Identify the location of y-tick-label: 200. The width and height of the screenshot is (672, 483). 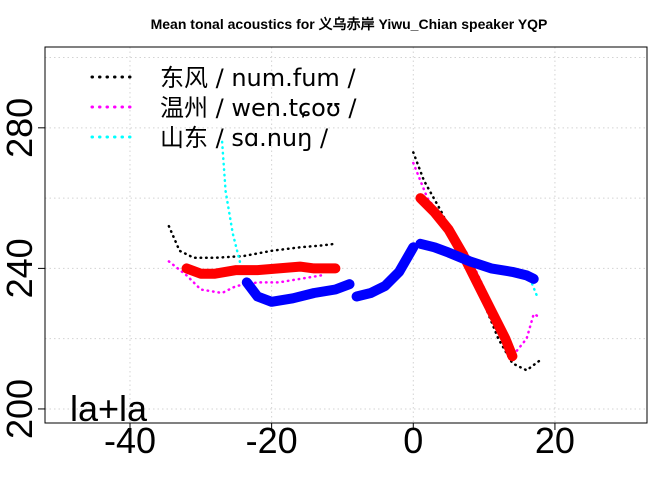
(20, 409).